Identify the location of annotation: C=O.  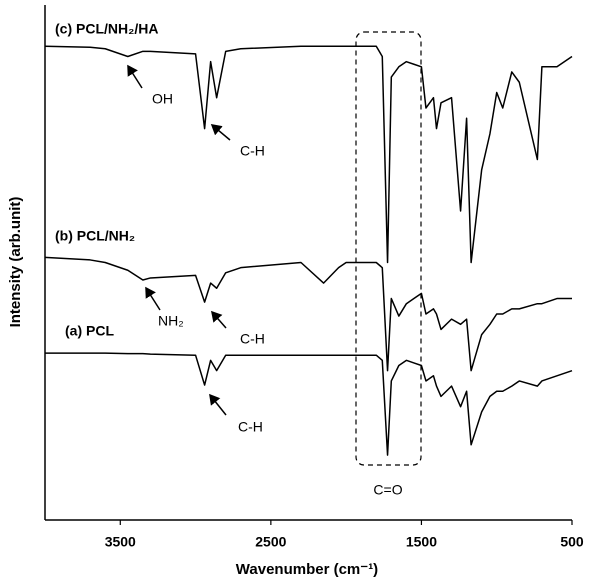
(387, 490).